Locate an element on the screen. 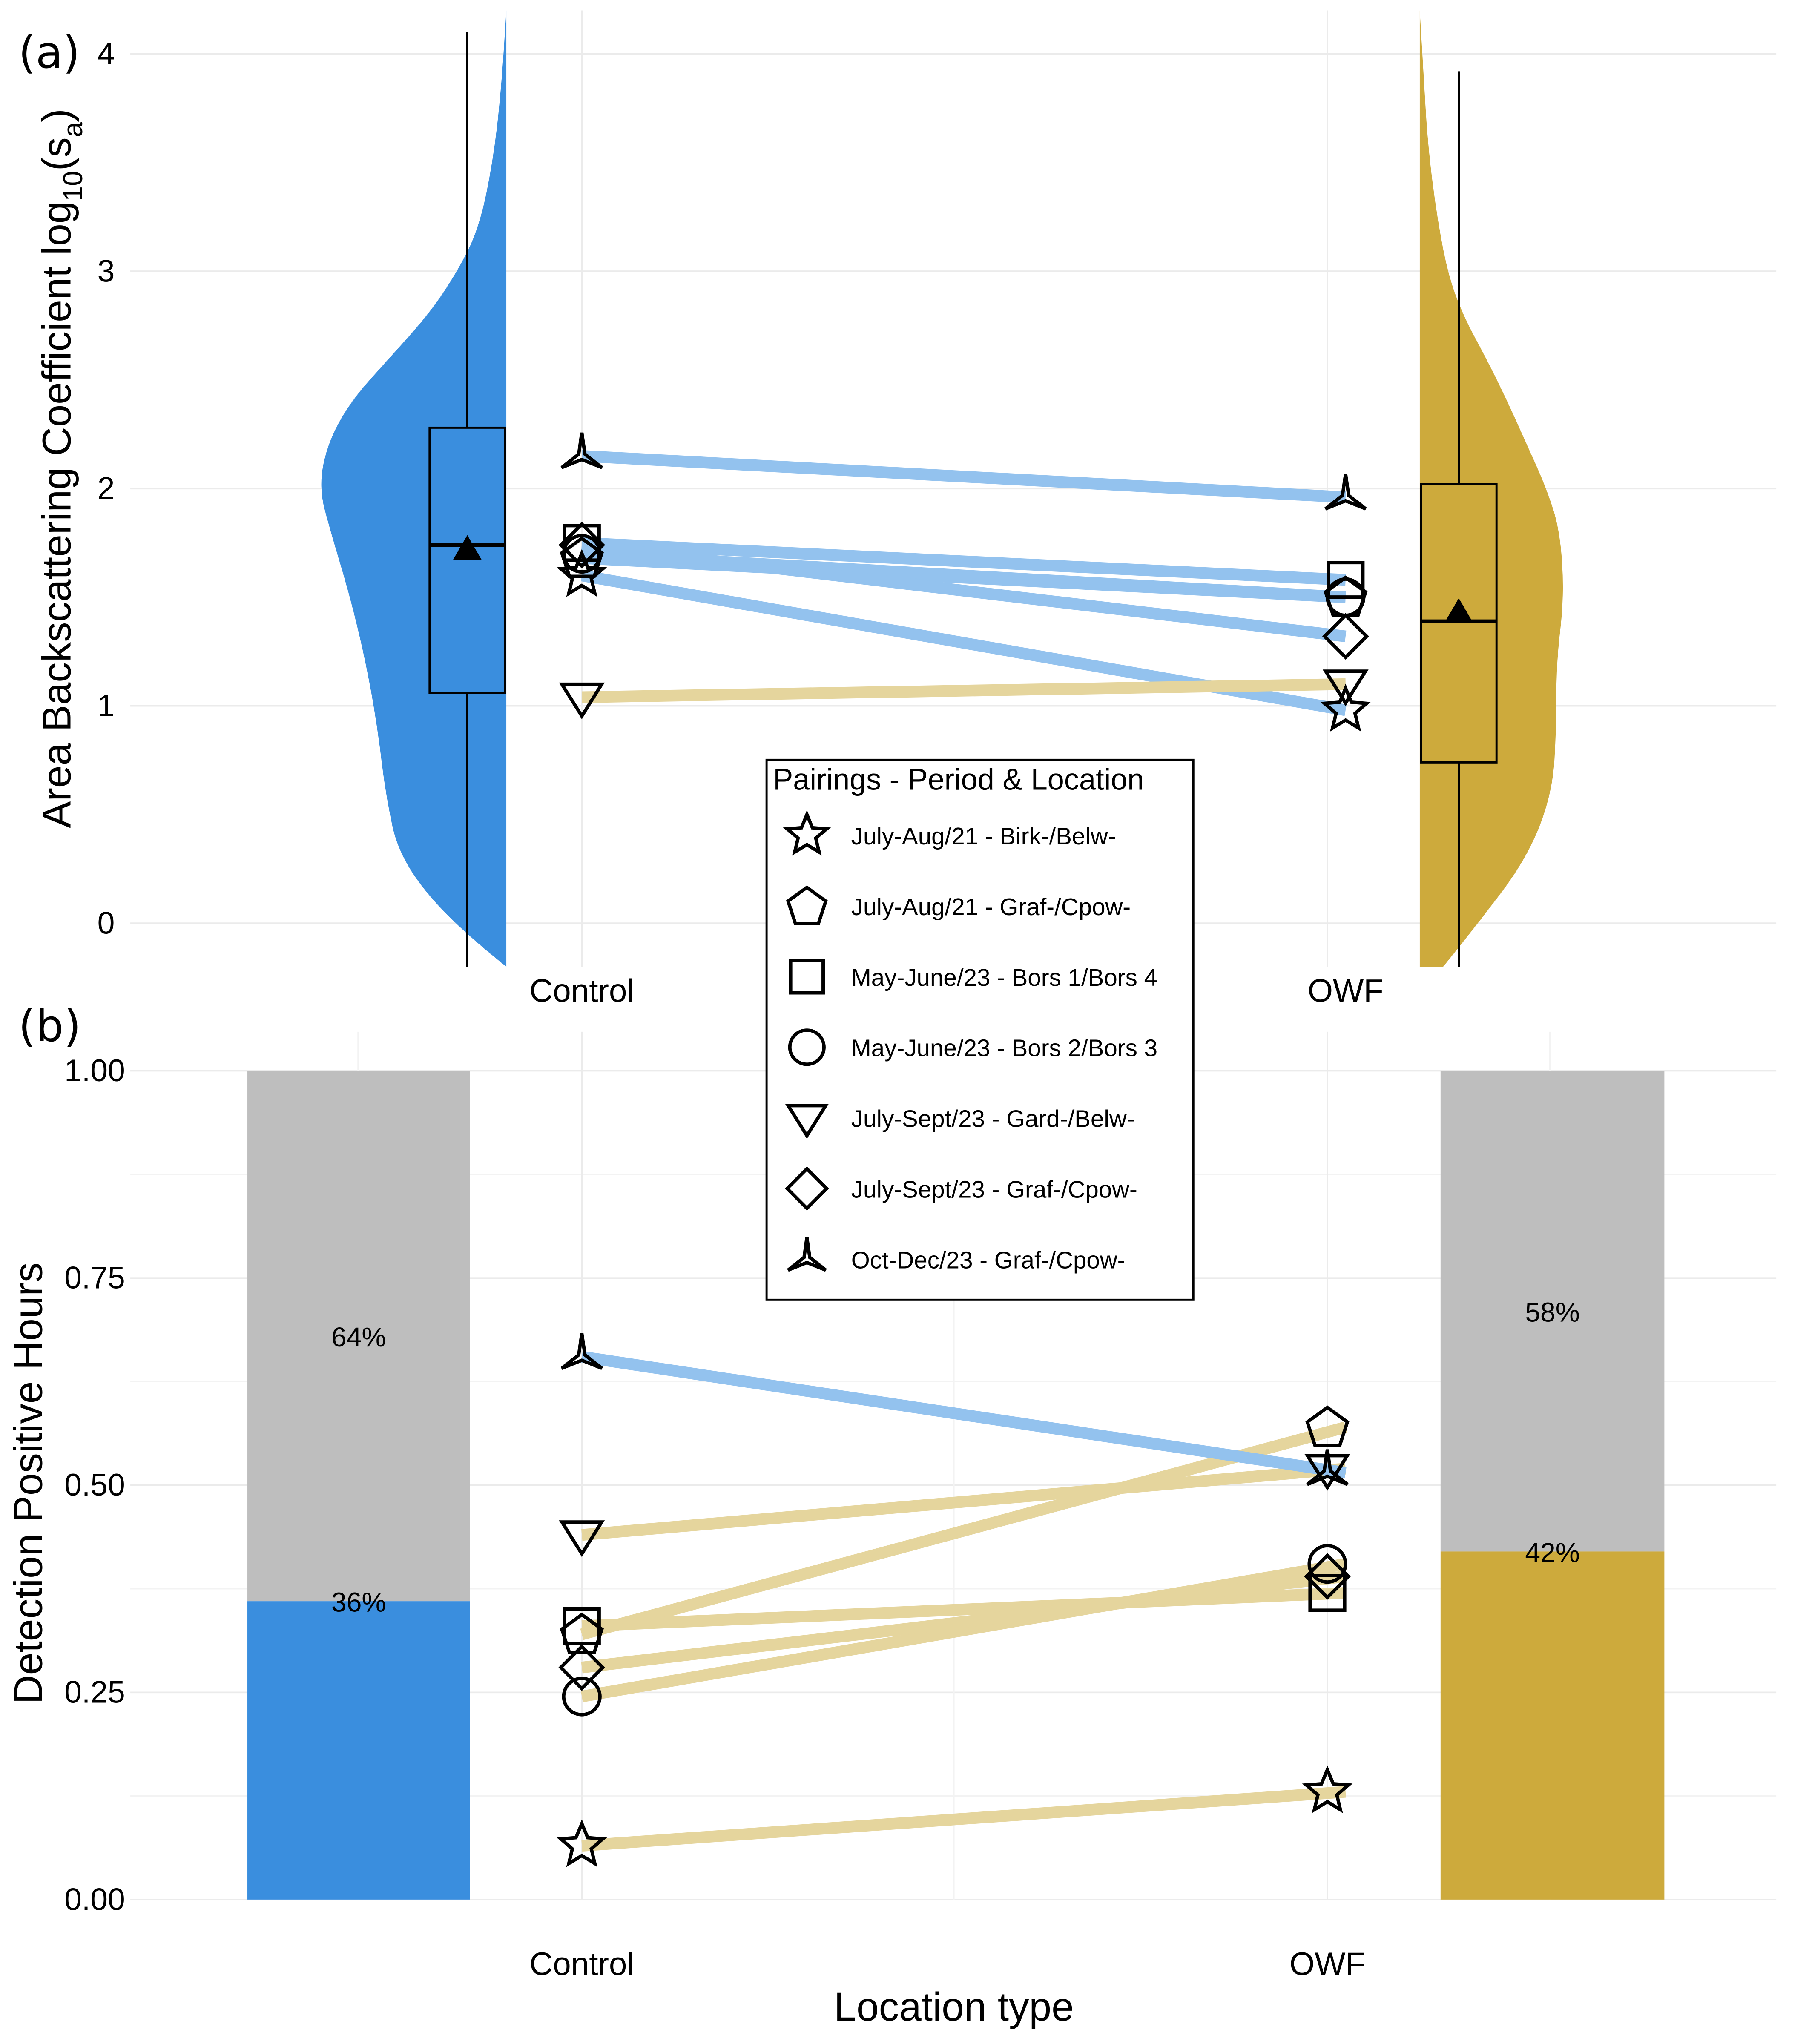  circle-icon is located at coordinates (807, 1047).